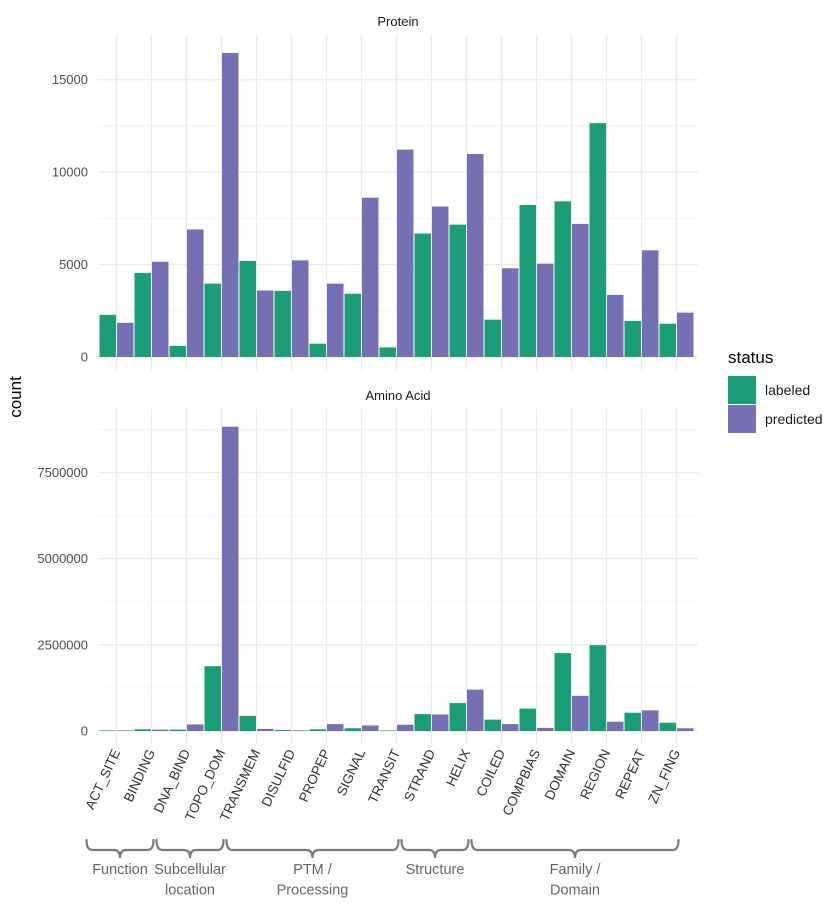  Describe the element at coordinates (510, 312) in the screenshot. I see `bar-protein-predicted-coiled` at that location.